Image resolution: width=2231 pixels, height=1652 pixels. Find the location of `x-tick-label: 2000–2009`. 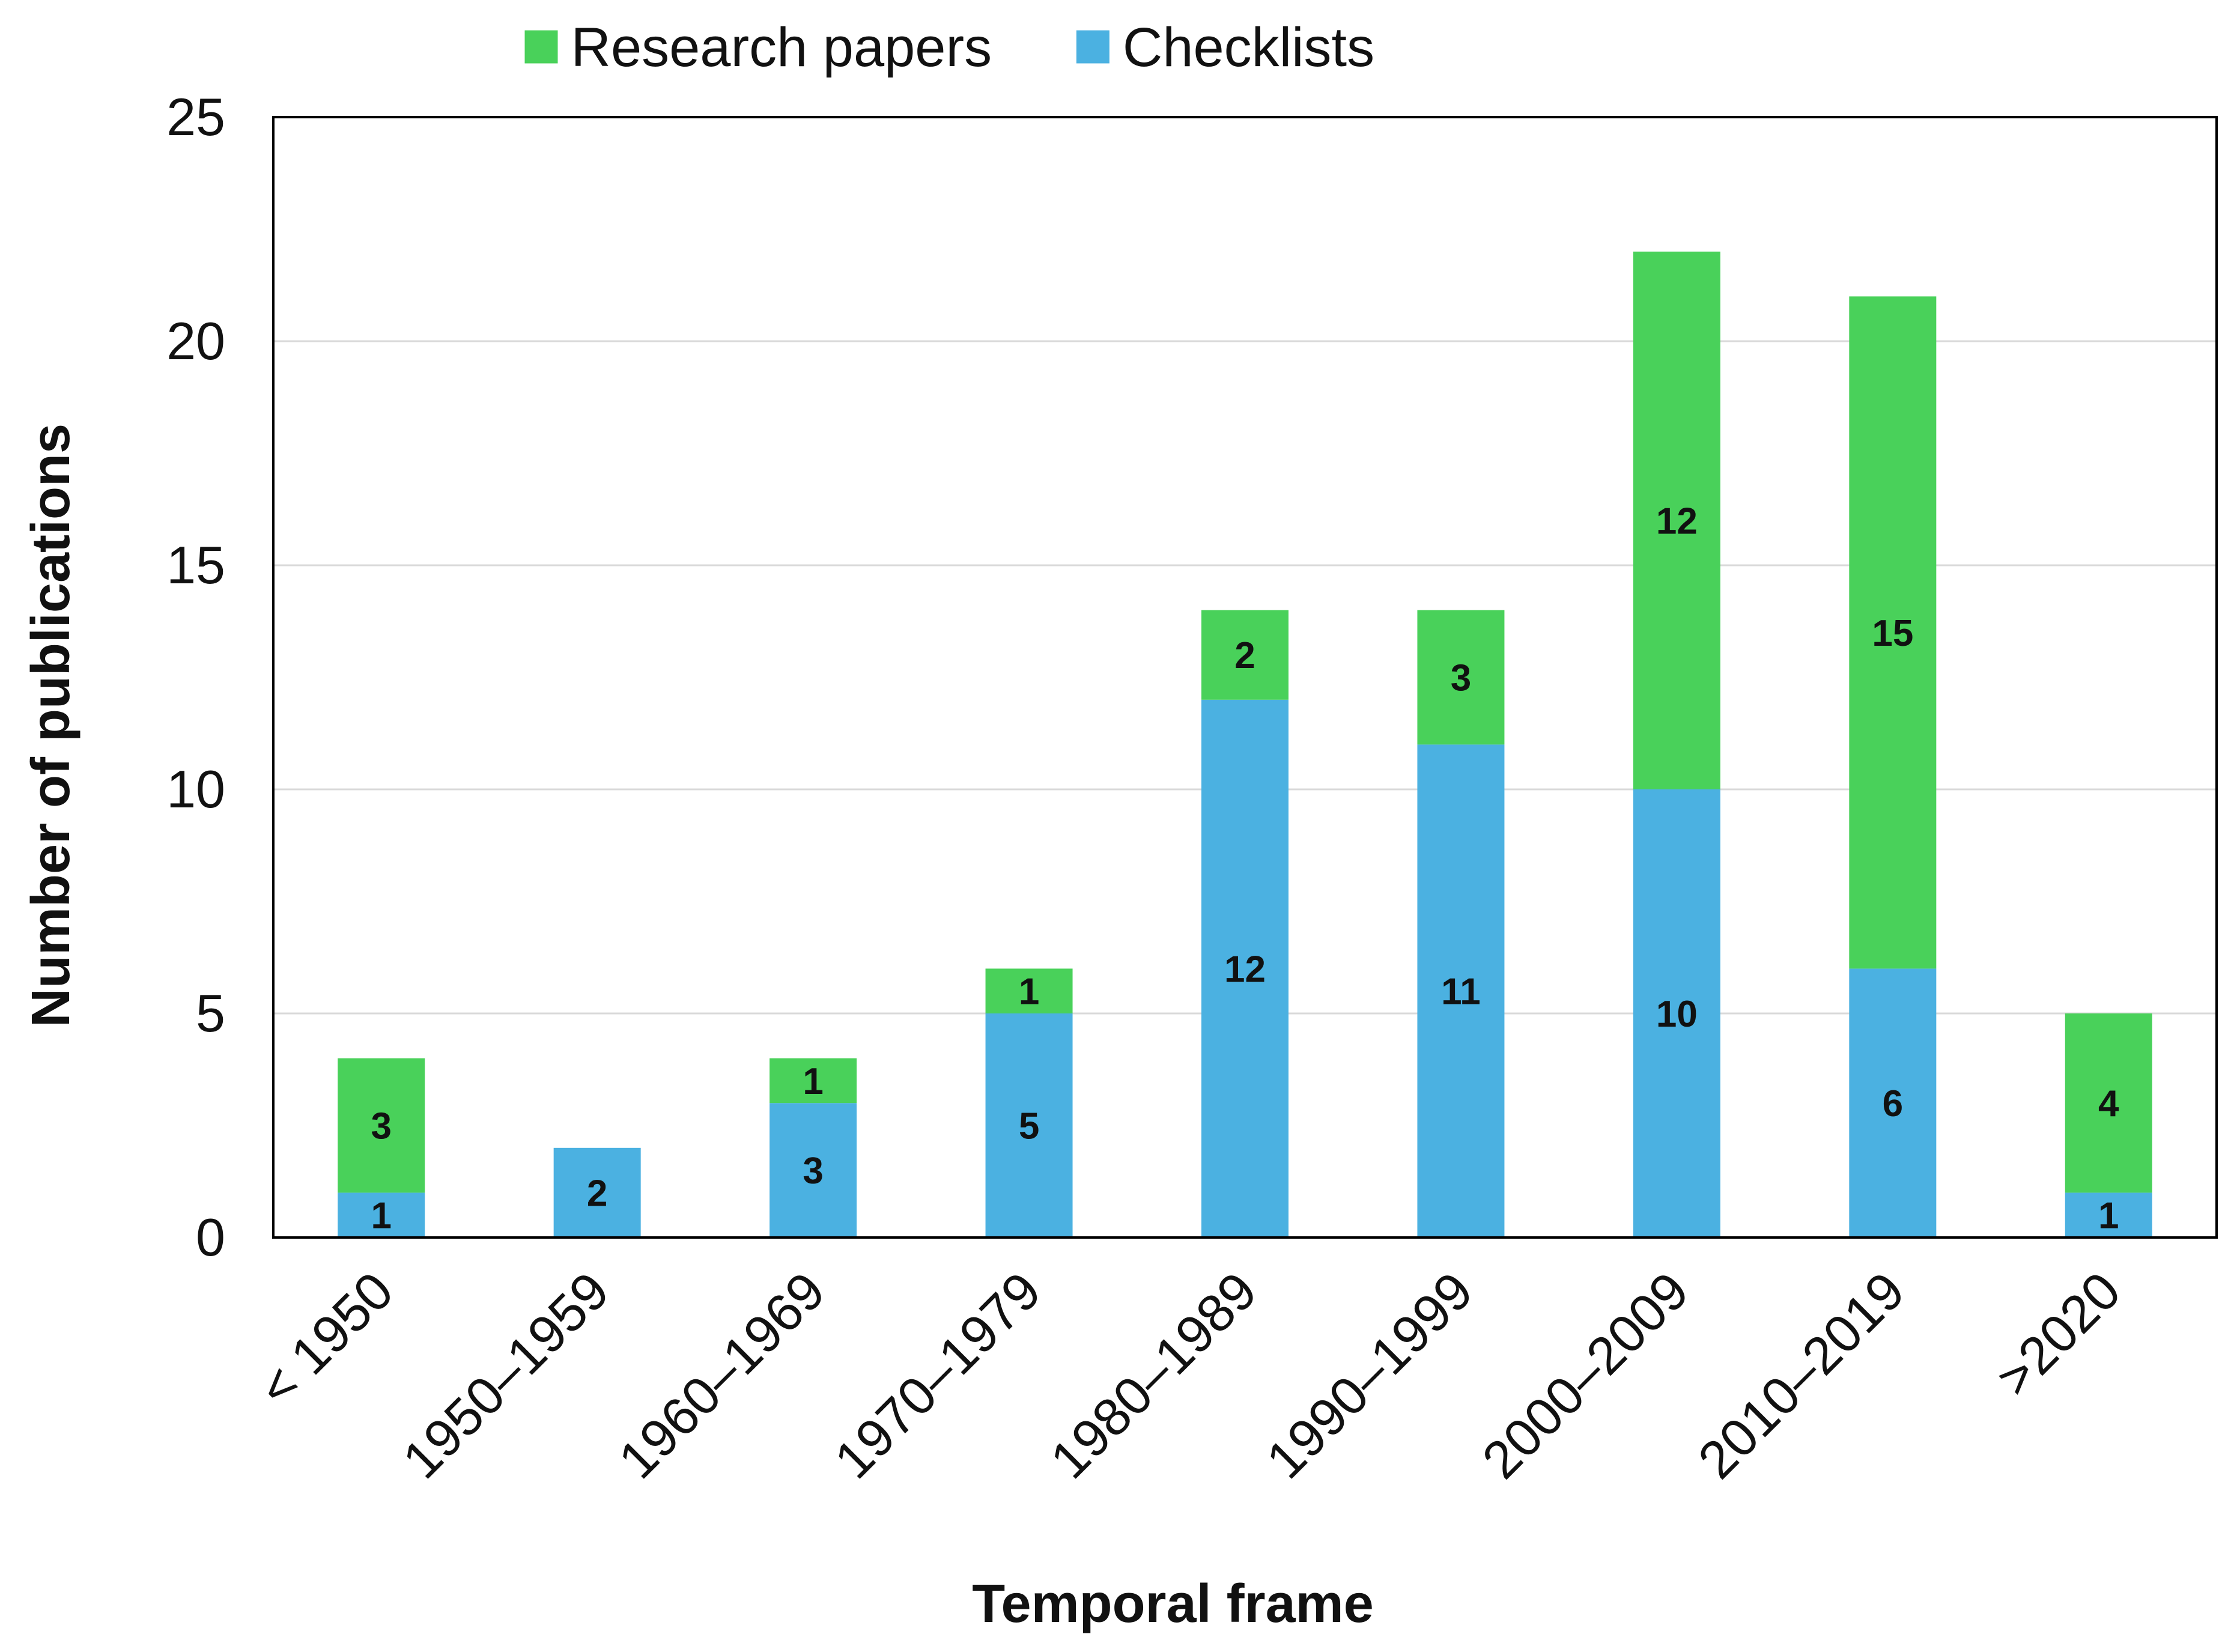

x-tick-label: 2000–2009 is located at coordinates (1585, 1375).